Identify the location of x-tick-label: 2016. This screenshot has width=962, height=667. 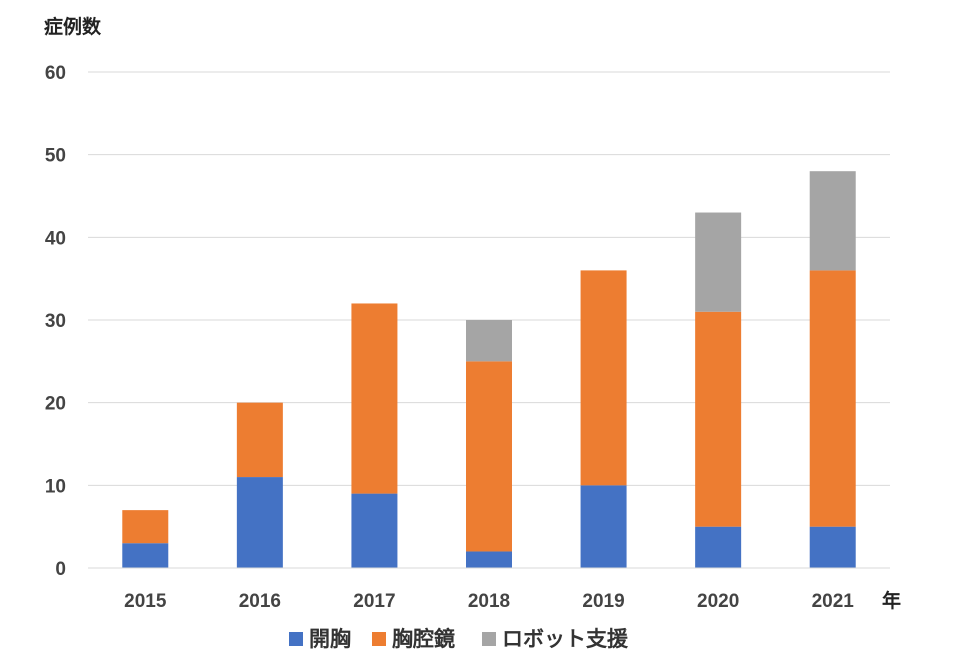
(260, 601).